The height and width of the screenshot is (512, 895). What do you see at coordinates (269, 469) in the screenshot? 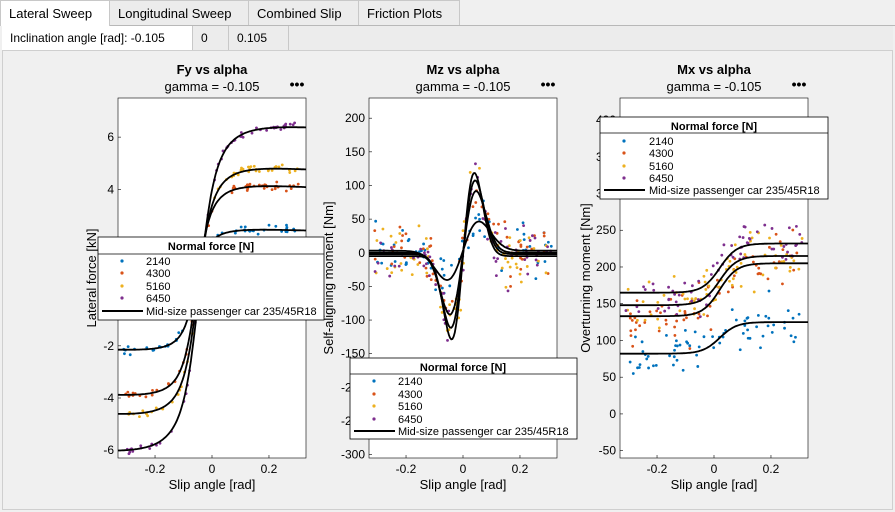
I see `x-tick-label: 0.2` at bounding box center [269, 469].